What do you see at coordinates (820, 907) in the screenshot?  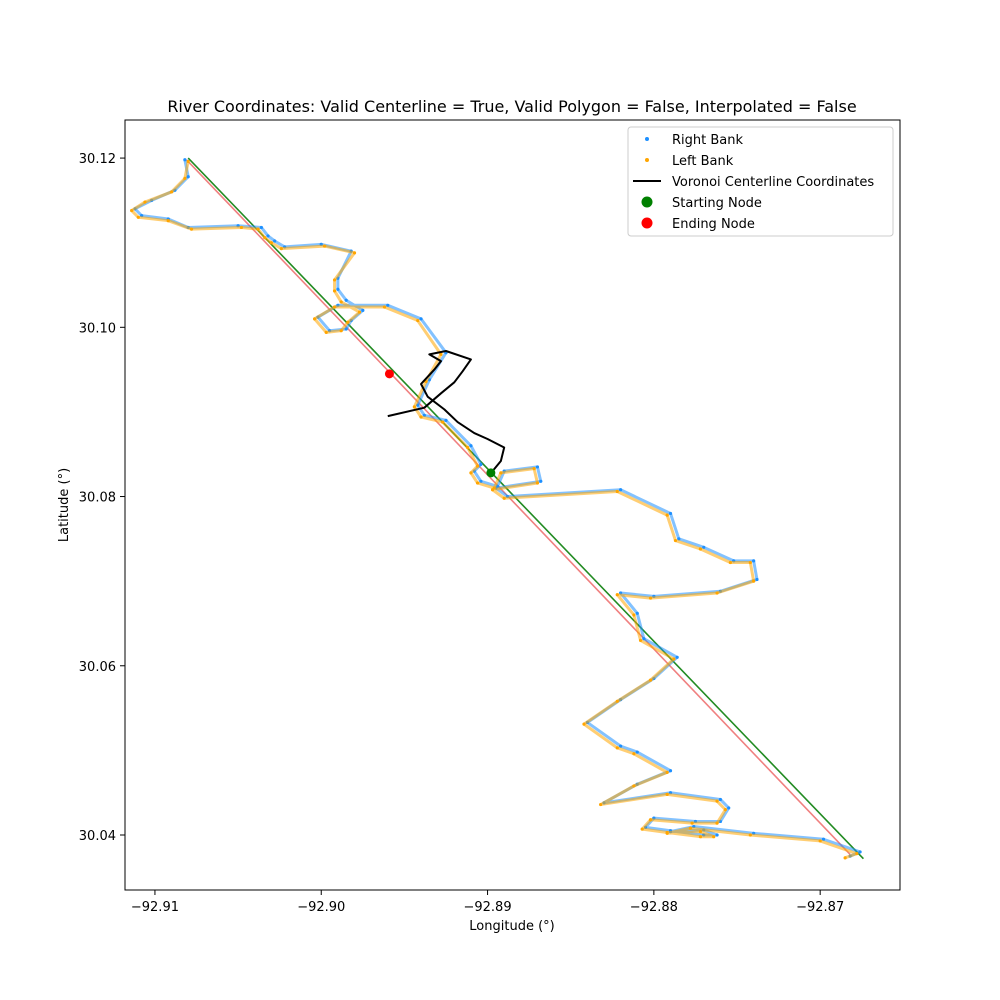 I see `x-tick-label: −92.87` at bounding box center [820, 907].